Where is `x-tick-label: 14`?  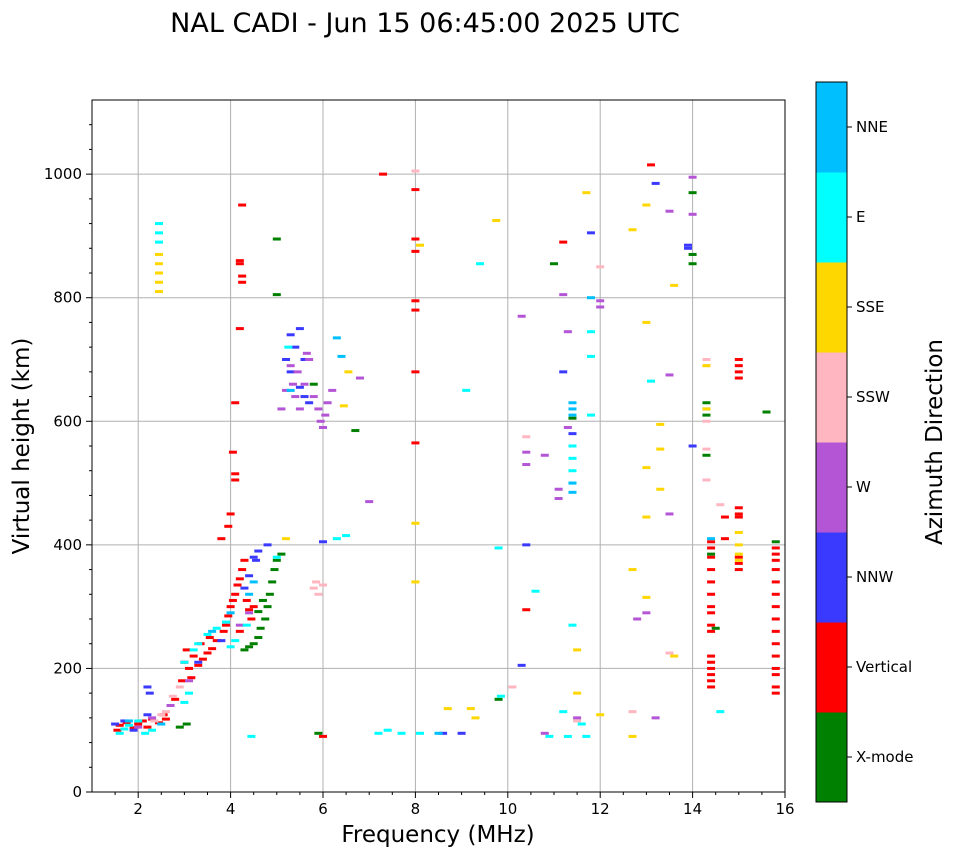 x-tick-label: 14 is located at coordinates (692, 809).